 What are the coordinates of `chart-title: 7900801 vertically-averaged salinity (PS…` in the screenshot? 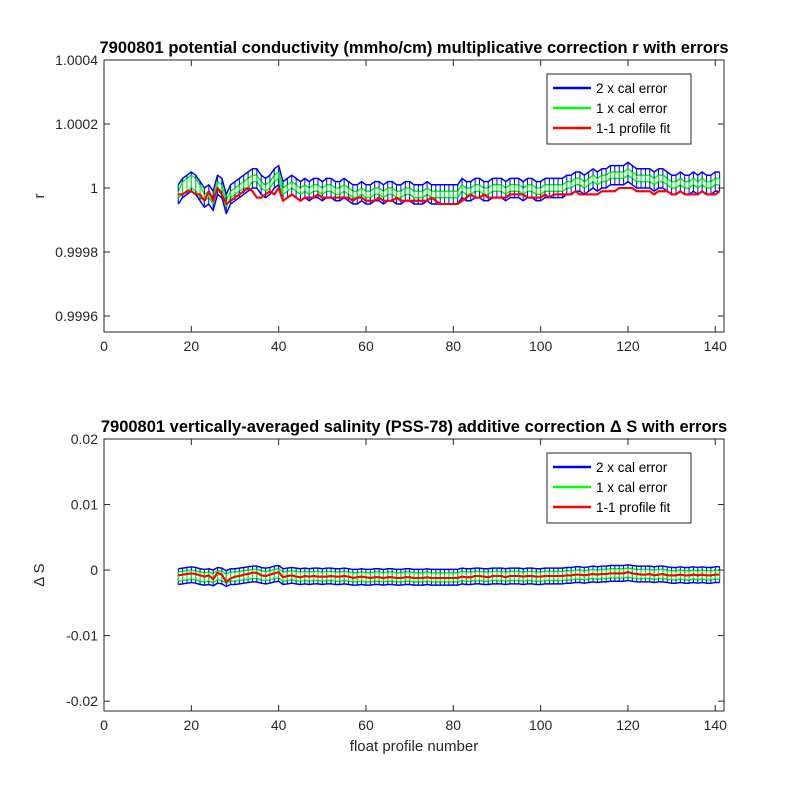 It's located at (414, 427).